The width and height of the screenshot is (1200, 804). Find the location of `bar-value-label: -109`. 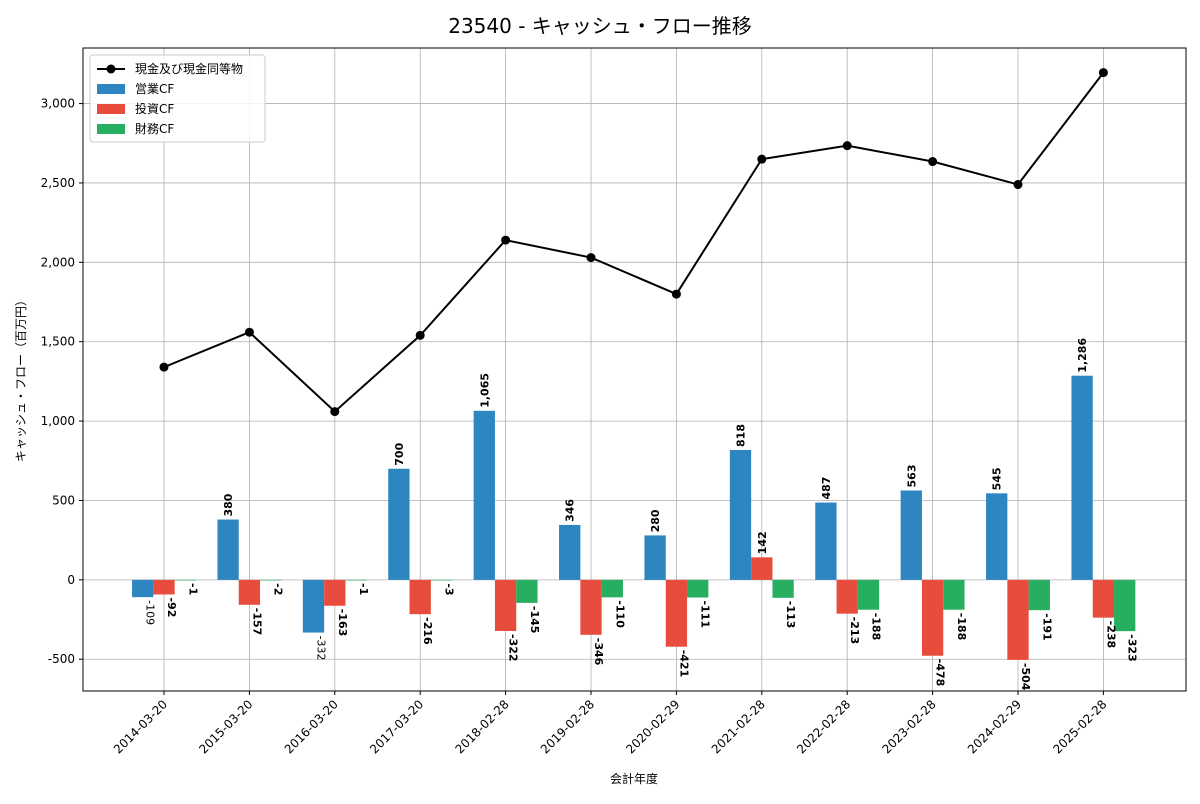

bar-value-label: -109 is located at coordinates (150, 612).